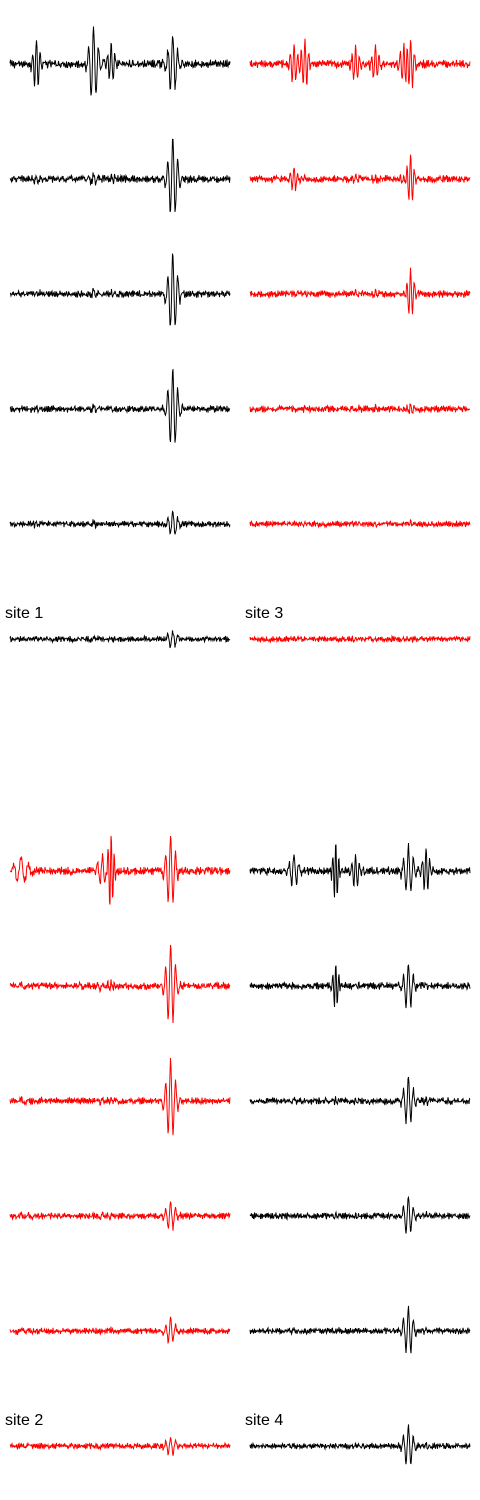 This screenshot has height=1500, width=480. What do you see at coordinates (24, 613) in the screenshot?
I see `site-1-label: site 1` at bounding box center [24, 613].